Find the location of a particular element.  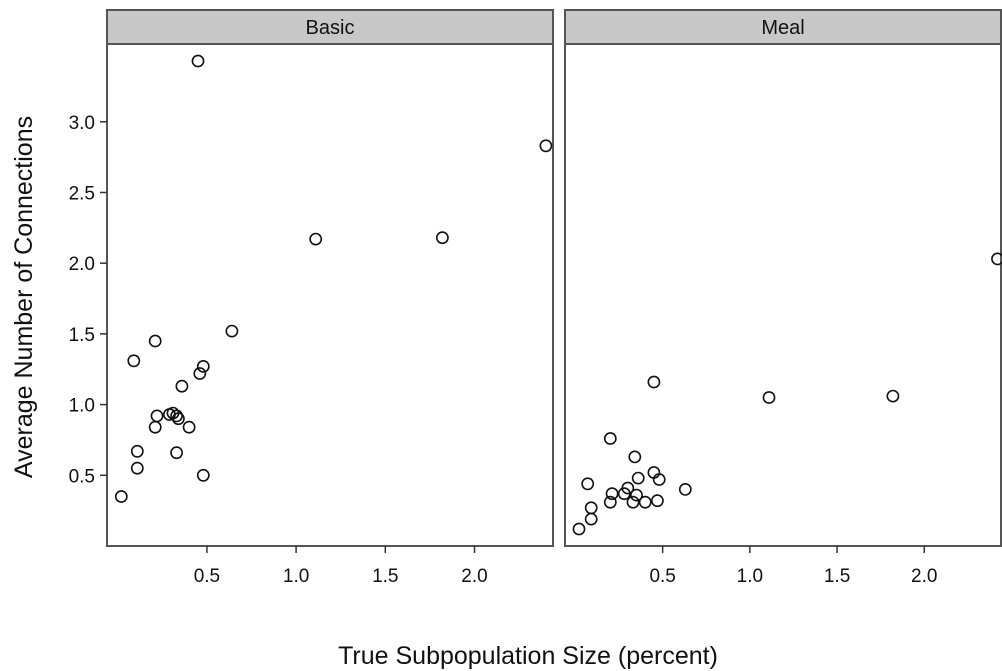

panel-title: Basic is located at coordinates (330, 28).